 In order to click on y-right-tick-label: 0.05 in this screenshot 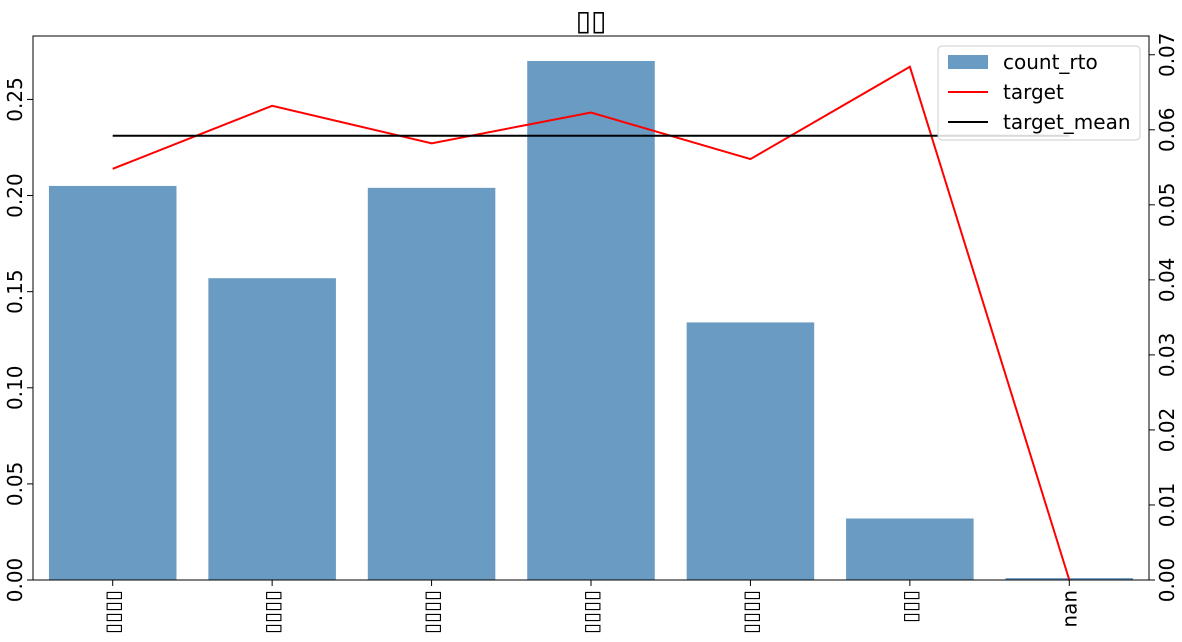, I will do `click(1167, 205)`.